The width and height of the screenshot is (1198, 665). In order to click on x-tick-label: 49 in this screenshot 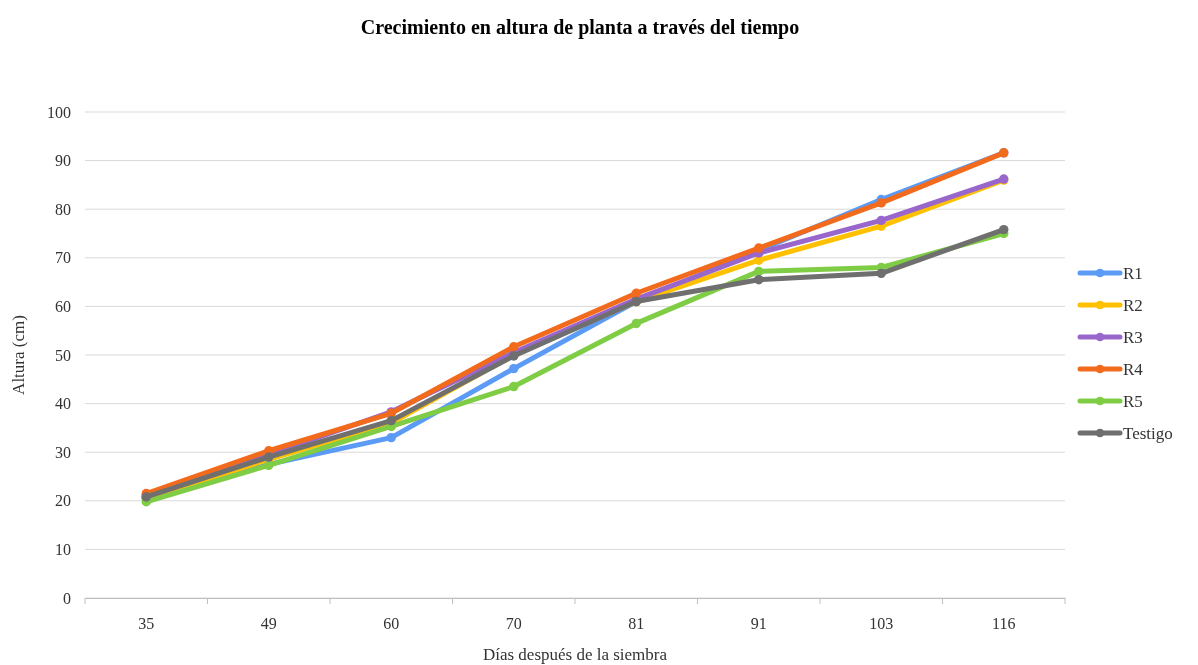, I will do `click(268, 624)`.